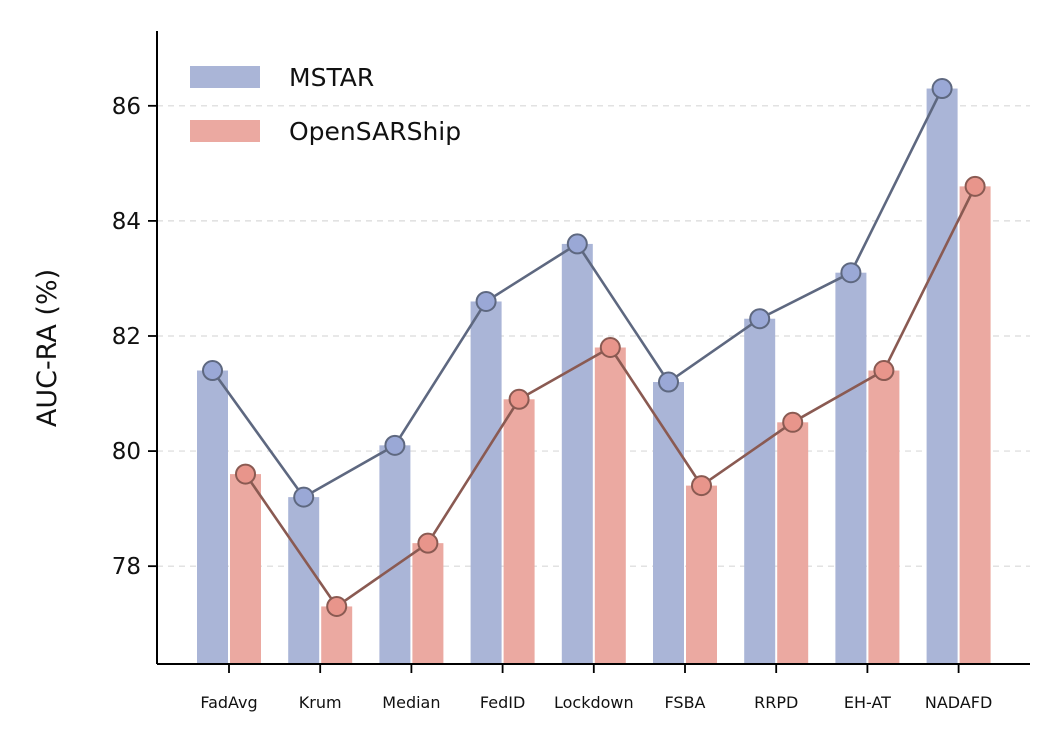  Describe the element at coordinates (126, 337) in the screenshot. I see `y-tick-label: 82` at that location.